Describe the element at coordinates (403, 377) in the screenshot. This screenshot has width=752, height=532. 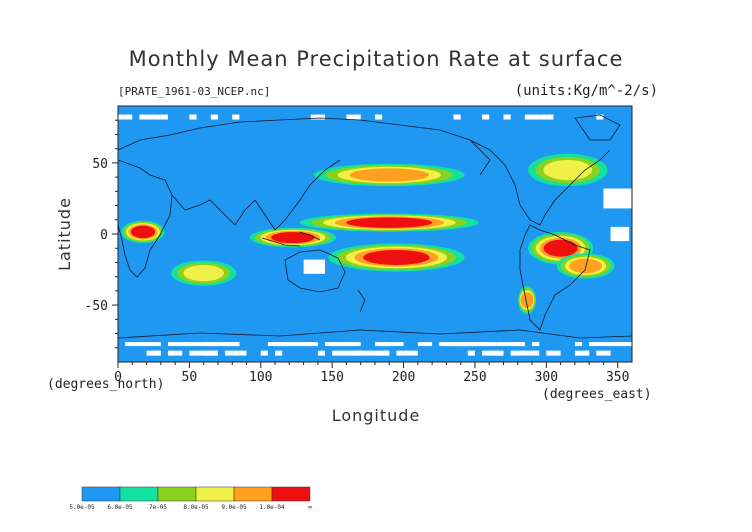
I see `x-tick-label: 200` at that location.